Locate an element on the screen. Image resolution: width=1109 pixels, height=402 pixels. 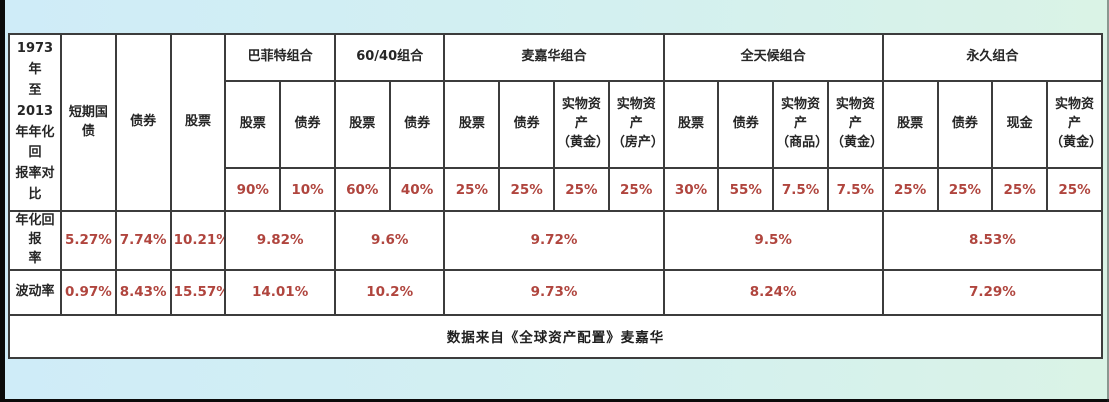
weight-cell: 90% is located at coordinates (253, 189).